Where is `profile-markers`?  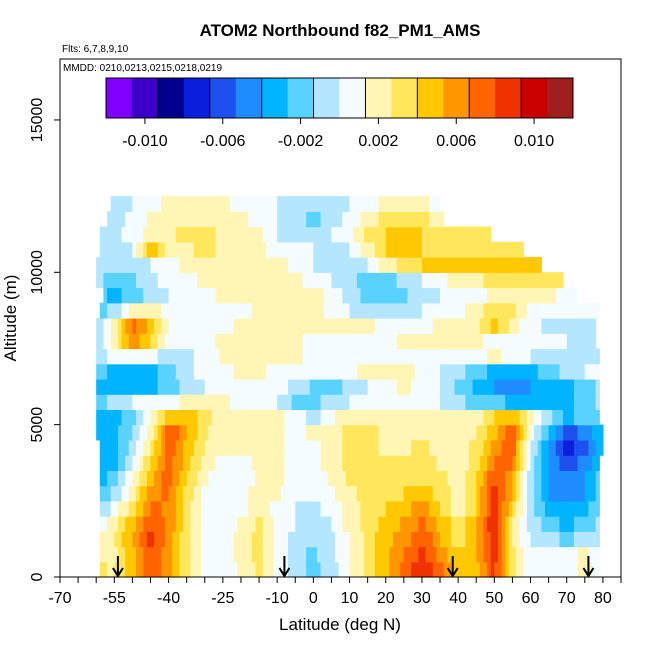
profile-markers is located at coordinates (353, 567).